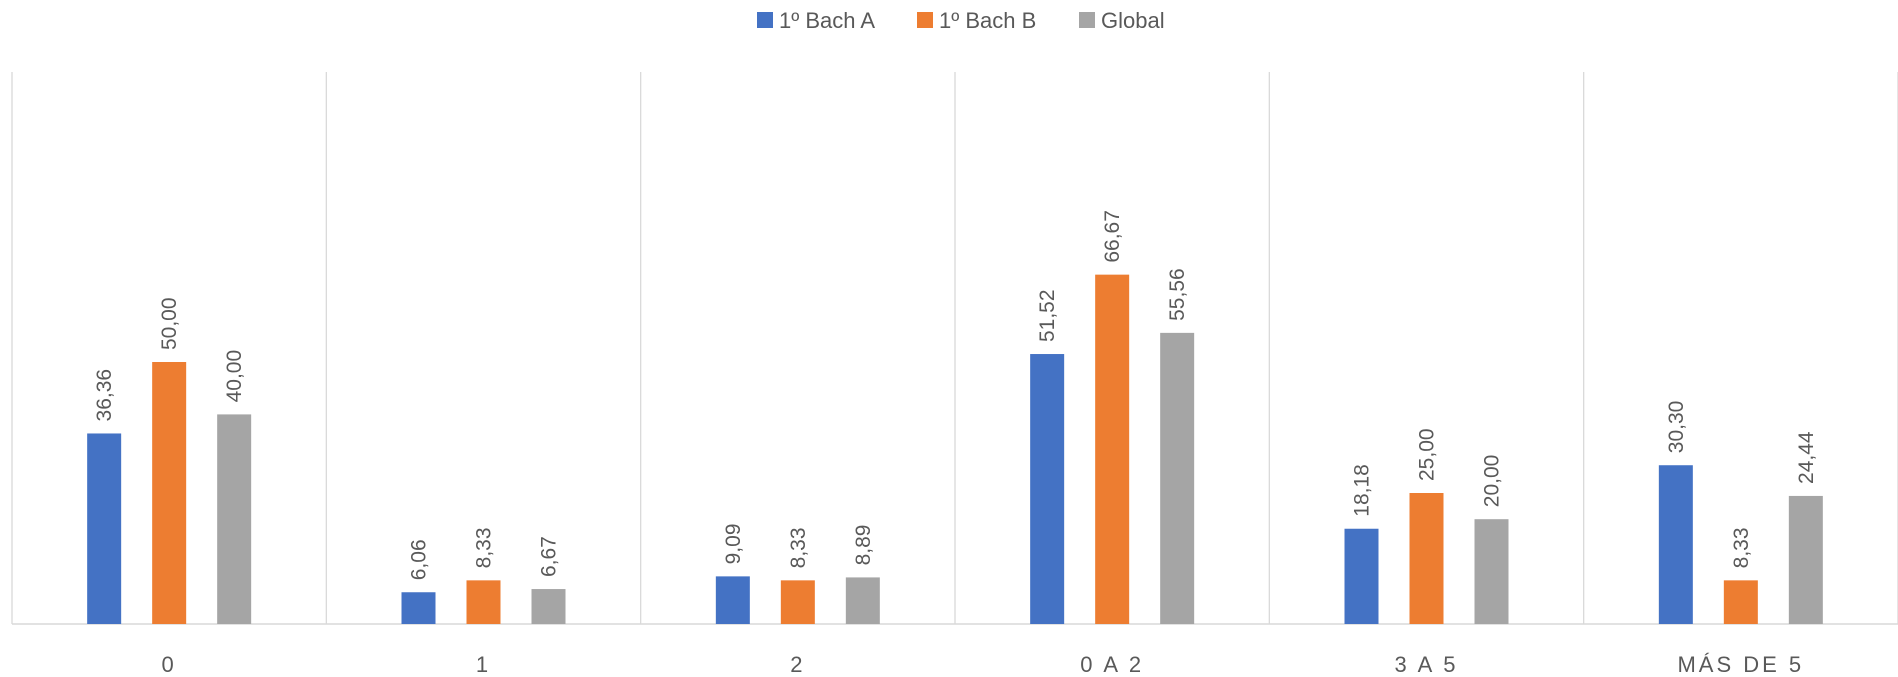  Describe the element at coordinates (483, 664) in the screenshot. I see `x-tick-label: 1` at that location.